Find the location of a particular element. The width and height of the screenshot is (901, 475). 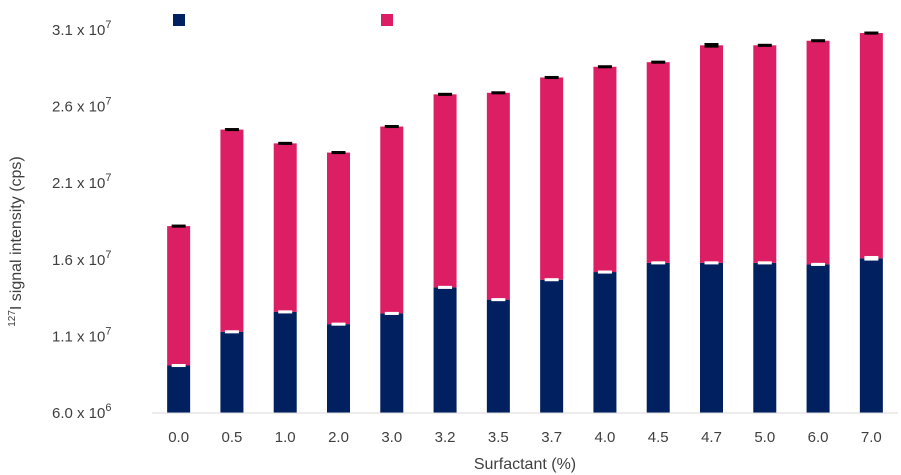

y-tick-mantissa: 1.1 x 10 is located at coordinates (78, 336).